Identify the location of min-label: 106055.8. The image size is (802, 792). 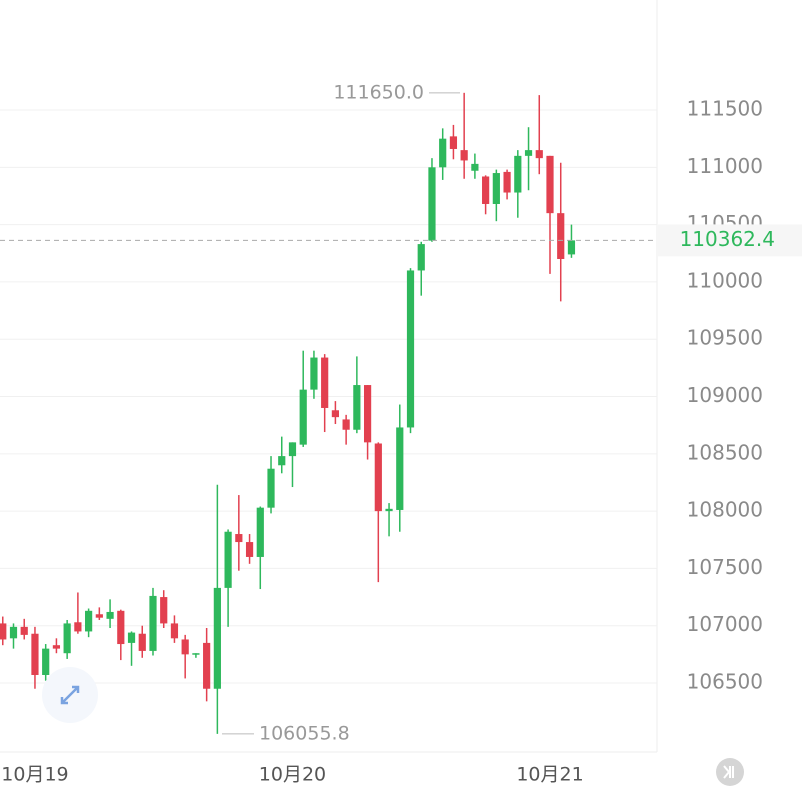
(304, 733).